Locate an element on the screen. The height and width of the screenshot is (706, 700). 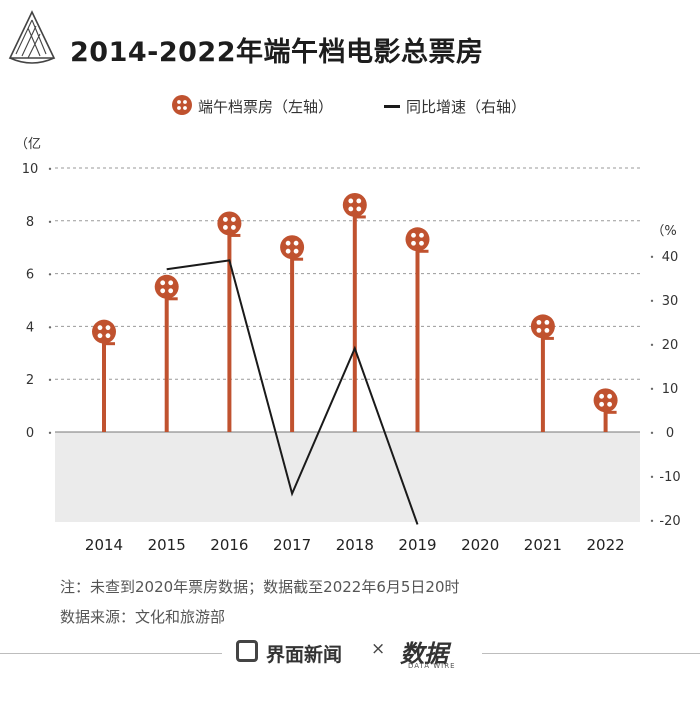
x-tick-label: 2022 is located at coordinates (606, 545).